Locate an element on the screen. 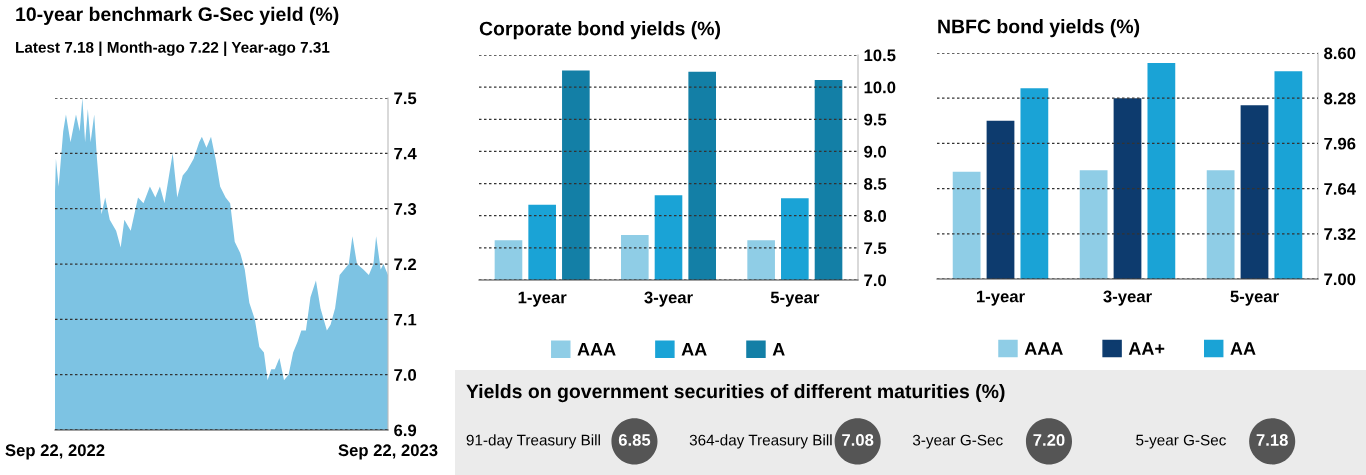 The width and height of the screenshot is (1366, 475). category-label: 3-year G-Sec is located at coordinates (957, 441).